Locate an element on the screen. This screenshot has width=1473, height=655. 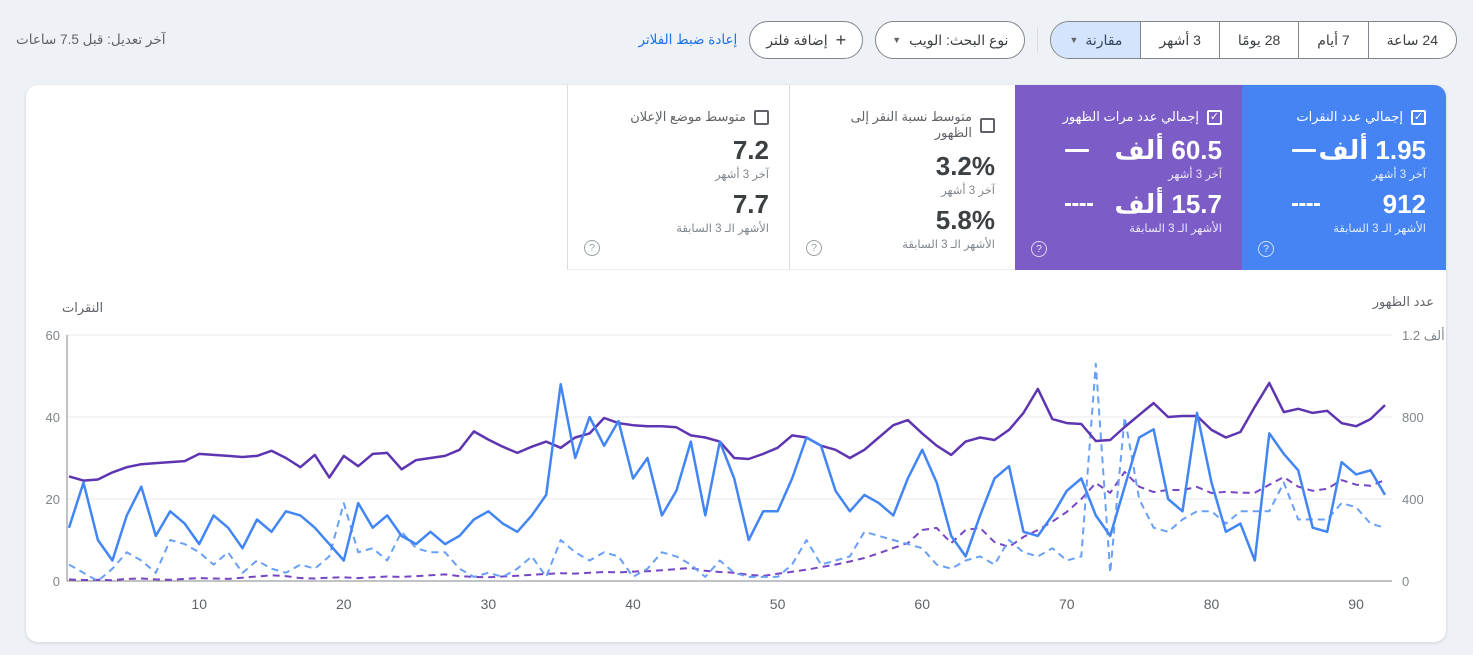
card-title: إجمالي عدد مرات الظهور is located at coordinates (1130, 116).